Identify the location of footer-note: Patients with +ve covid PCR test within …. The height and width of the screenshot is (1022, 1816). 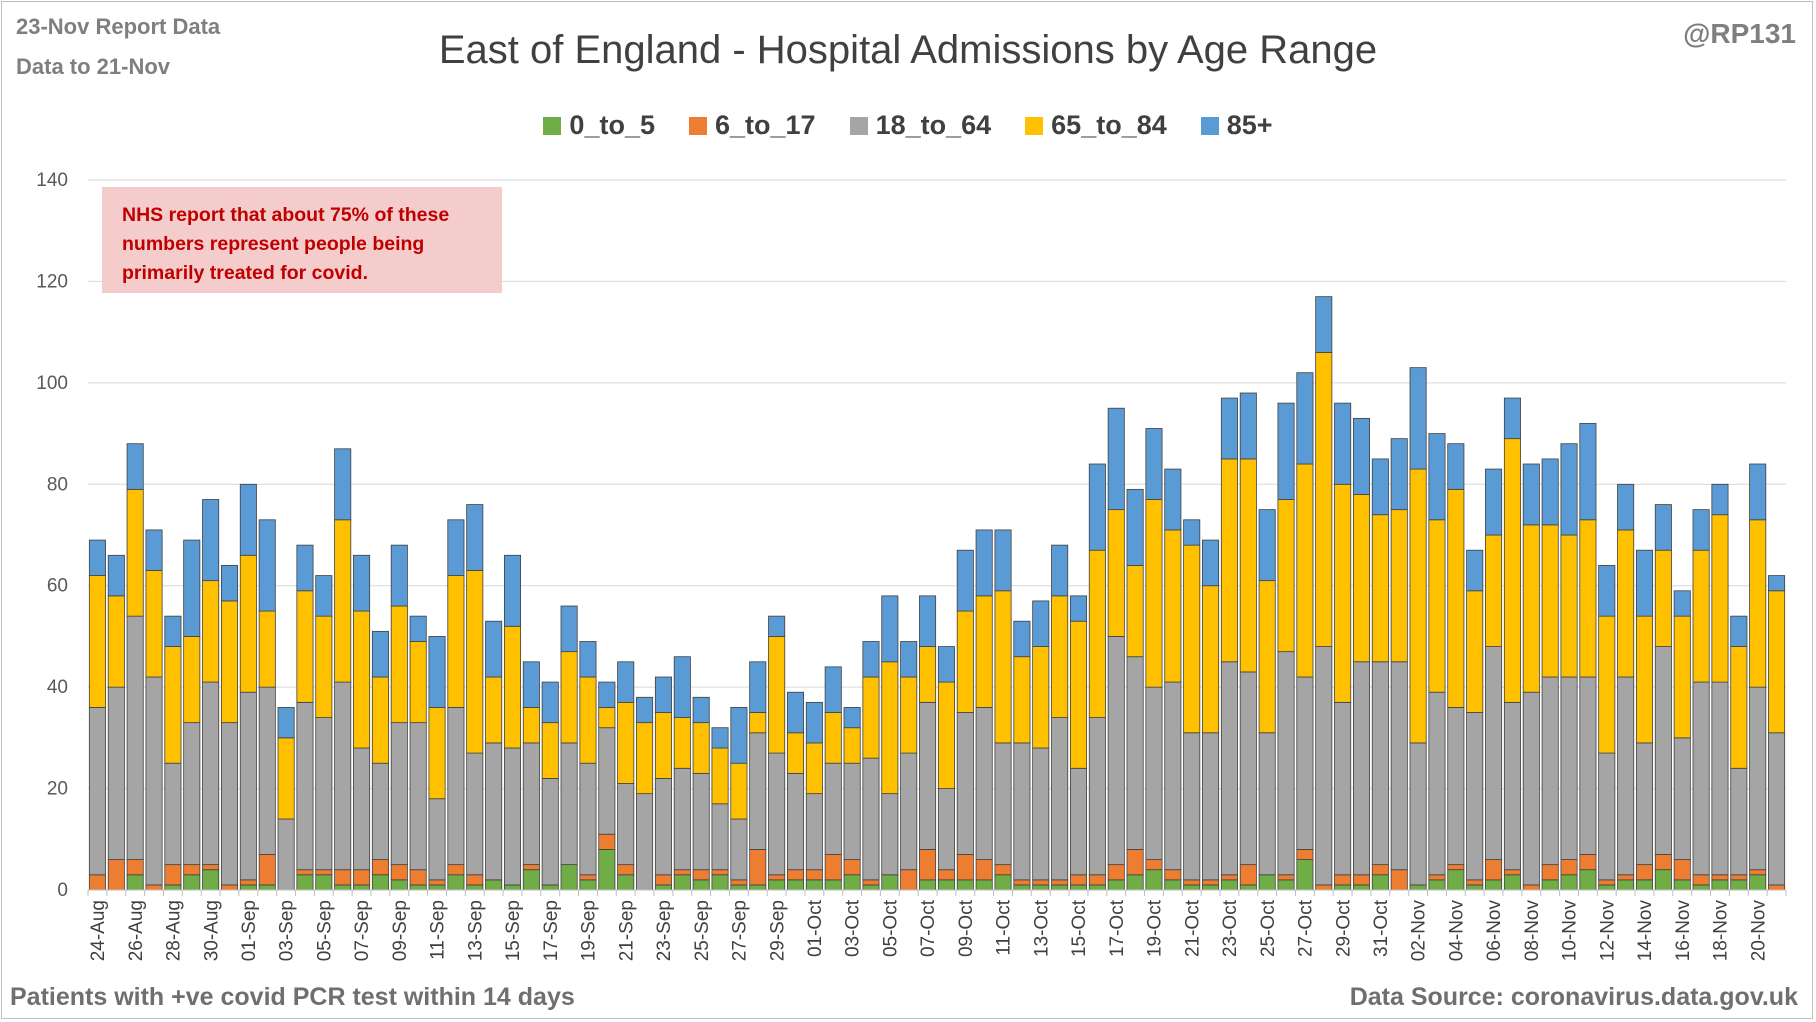
(292, 997).